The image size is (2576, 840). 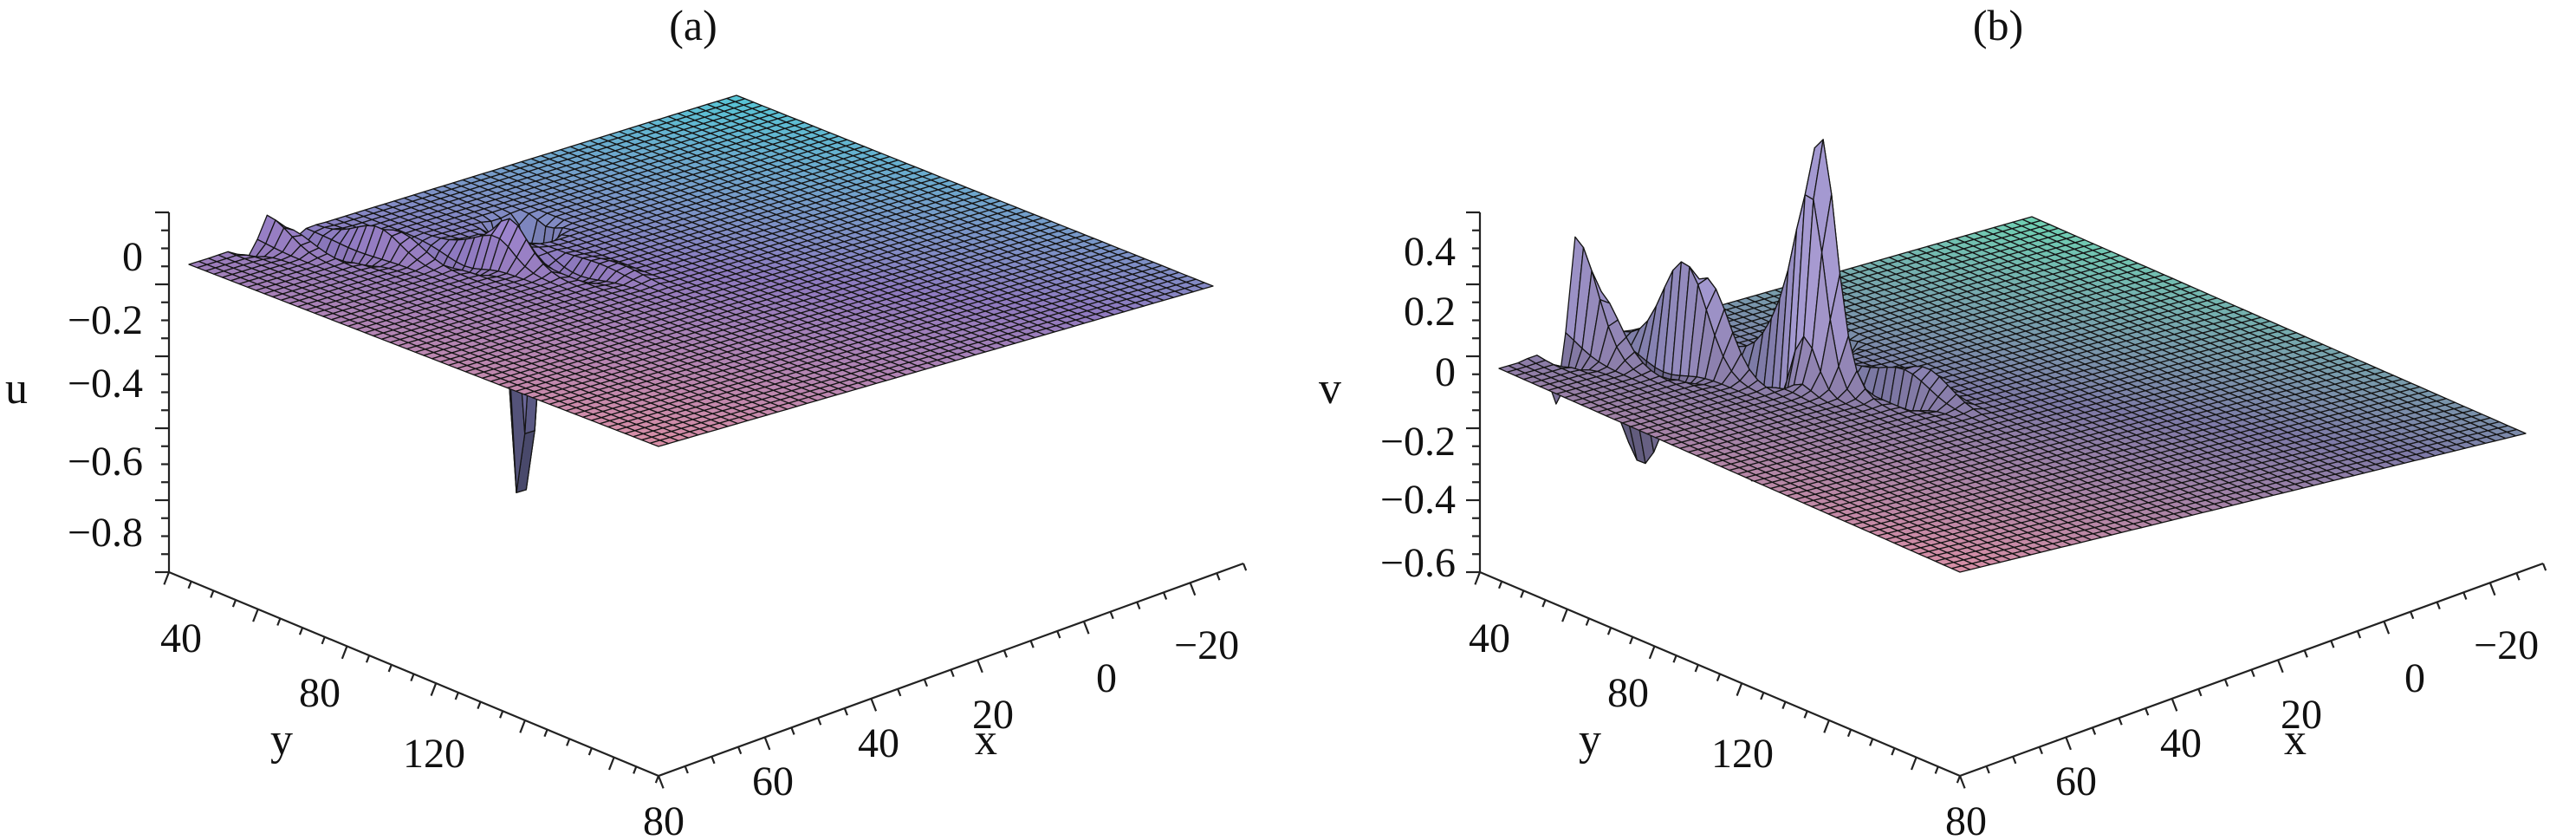 What do you see at coordinates (773, 781) in the screenshot?
I see `x-tick-a-4: 60` at bounding box center [773, 781].